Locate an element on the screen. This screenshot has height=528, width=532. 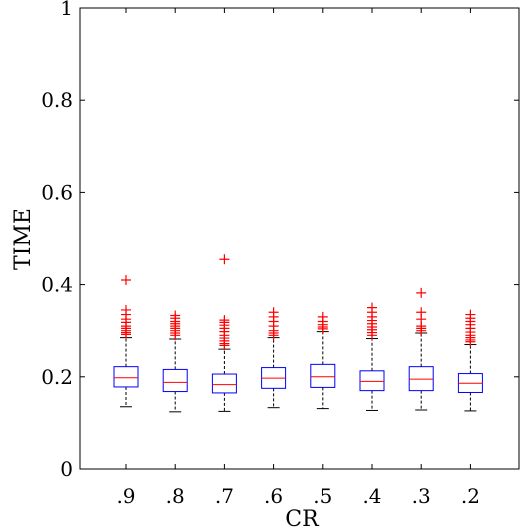
x-tick-label: .2 is located at coordinates (470, 496).